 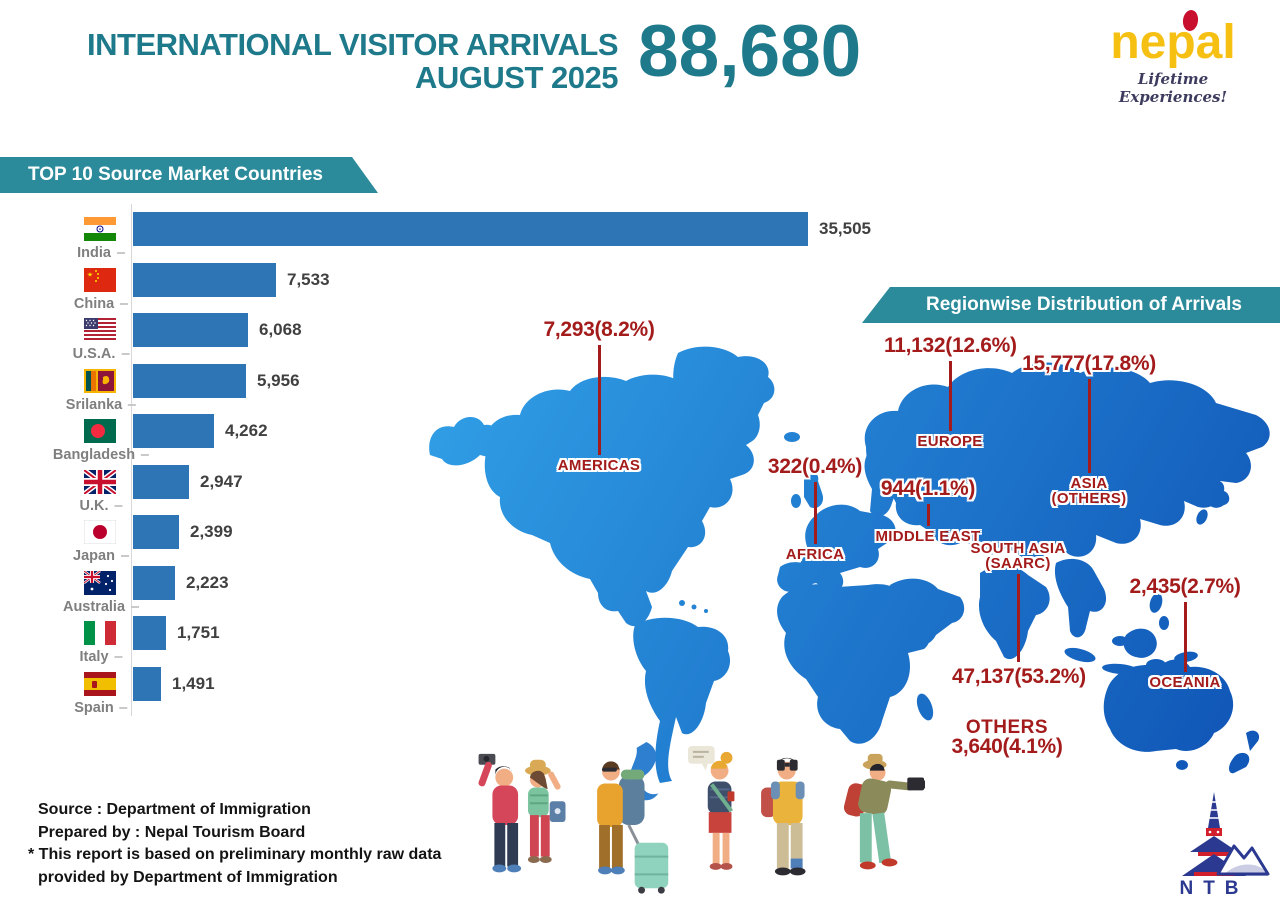 What do you see at coordinates (308, 279) in the screenshot?
I see `bar-value: 7,533` at bounding box center [308, 279].